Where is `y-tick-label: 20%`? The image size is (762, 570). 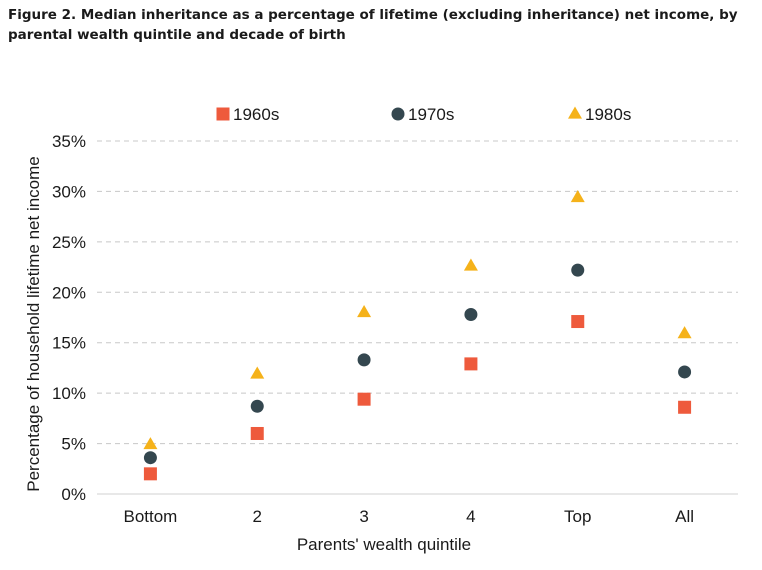
y-tick-label: 20% is located at coordinates (69, 292).